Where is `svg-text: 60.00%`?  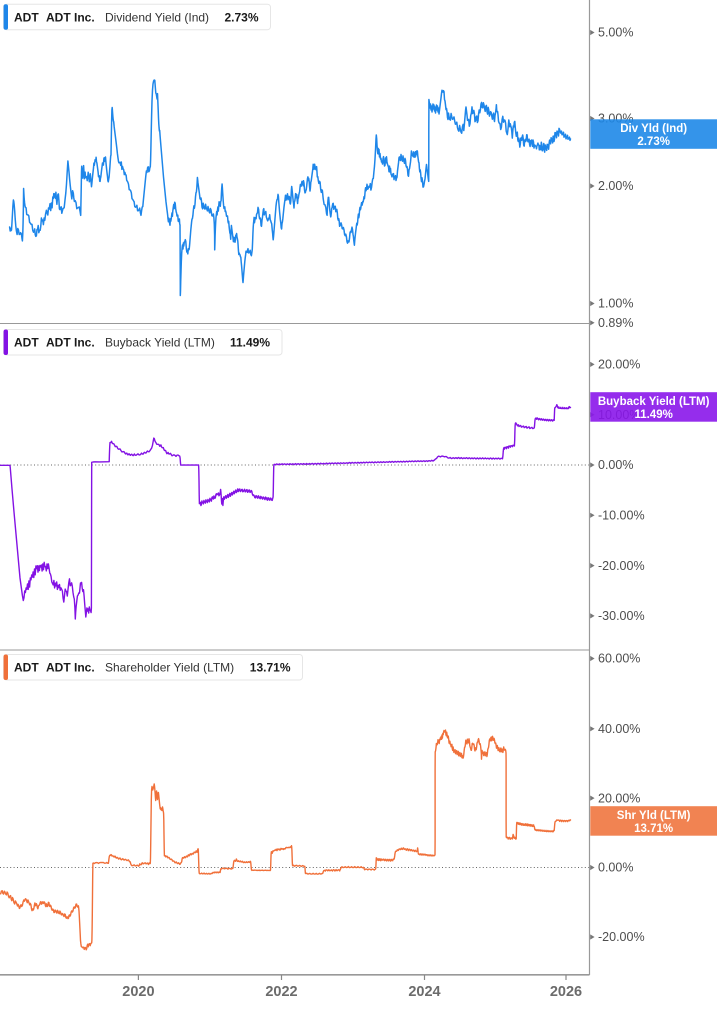 svg-text: 60.00% is located at coordinates (619, 659).